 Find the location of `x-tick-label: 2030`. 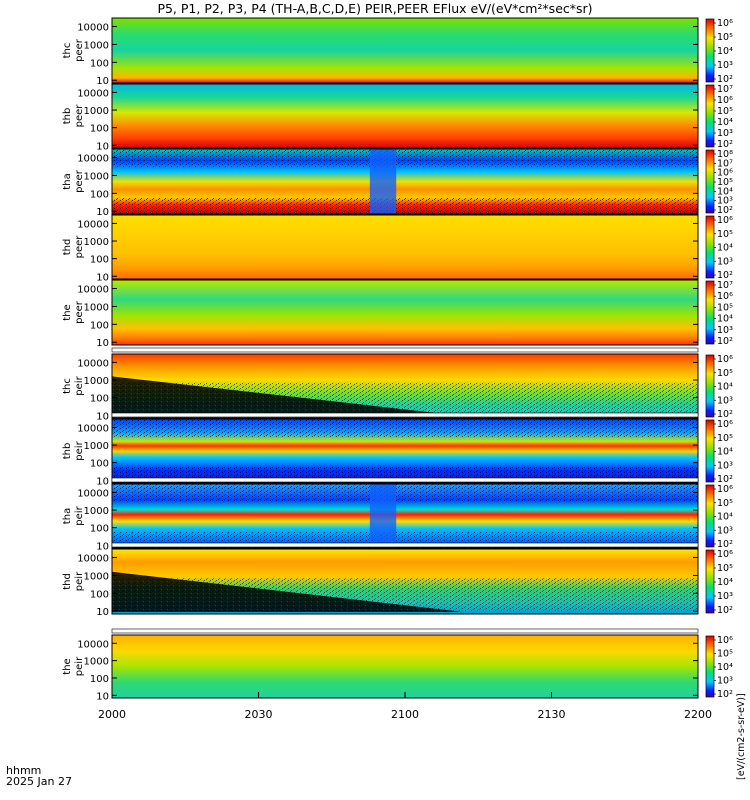

x-tick-label: 2030 is located at coordinates (259, 714).